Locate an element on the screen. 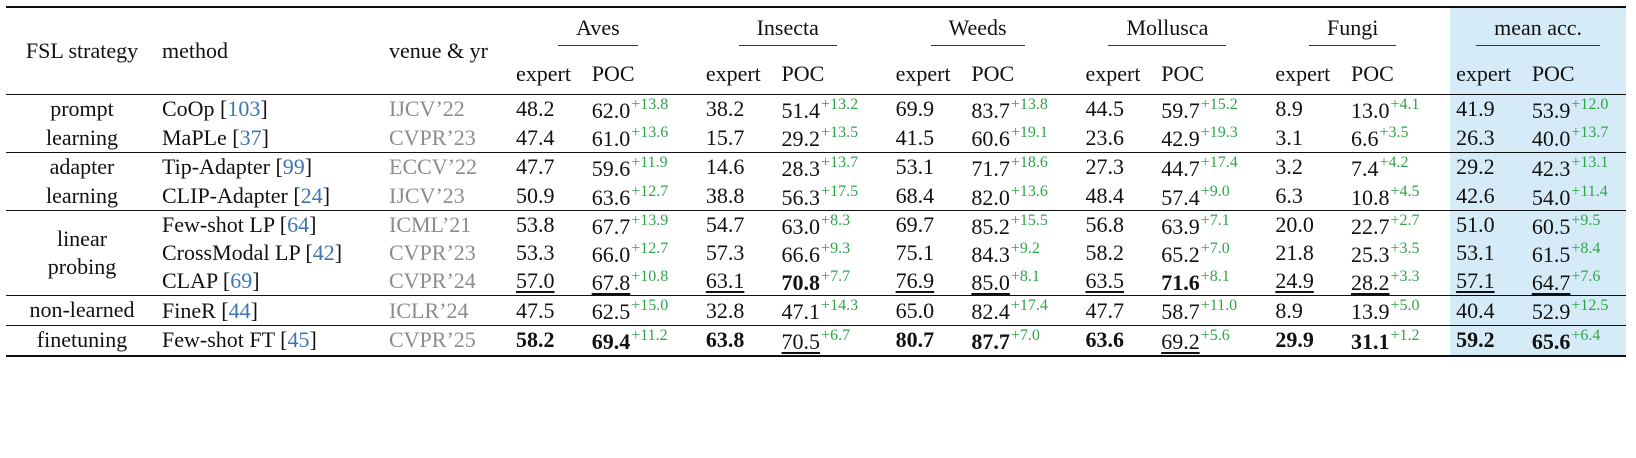 This screenshot has height=458, width=1636. expert-value: 26.3 is located at coordinates (1488, 138).